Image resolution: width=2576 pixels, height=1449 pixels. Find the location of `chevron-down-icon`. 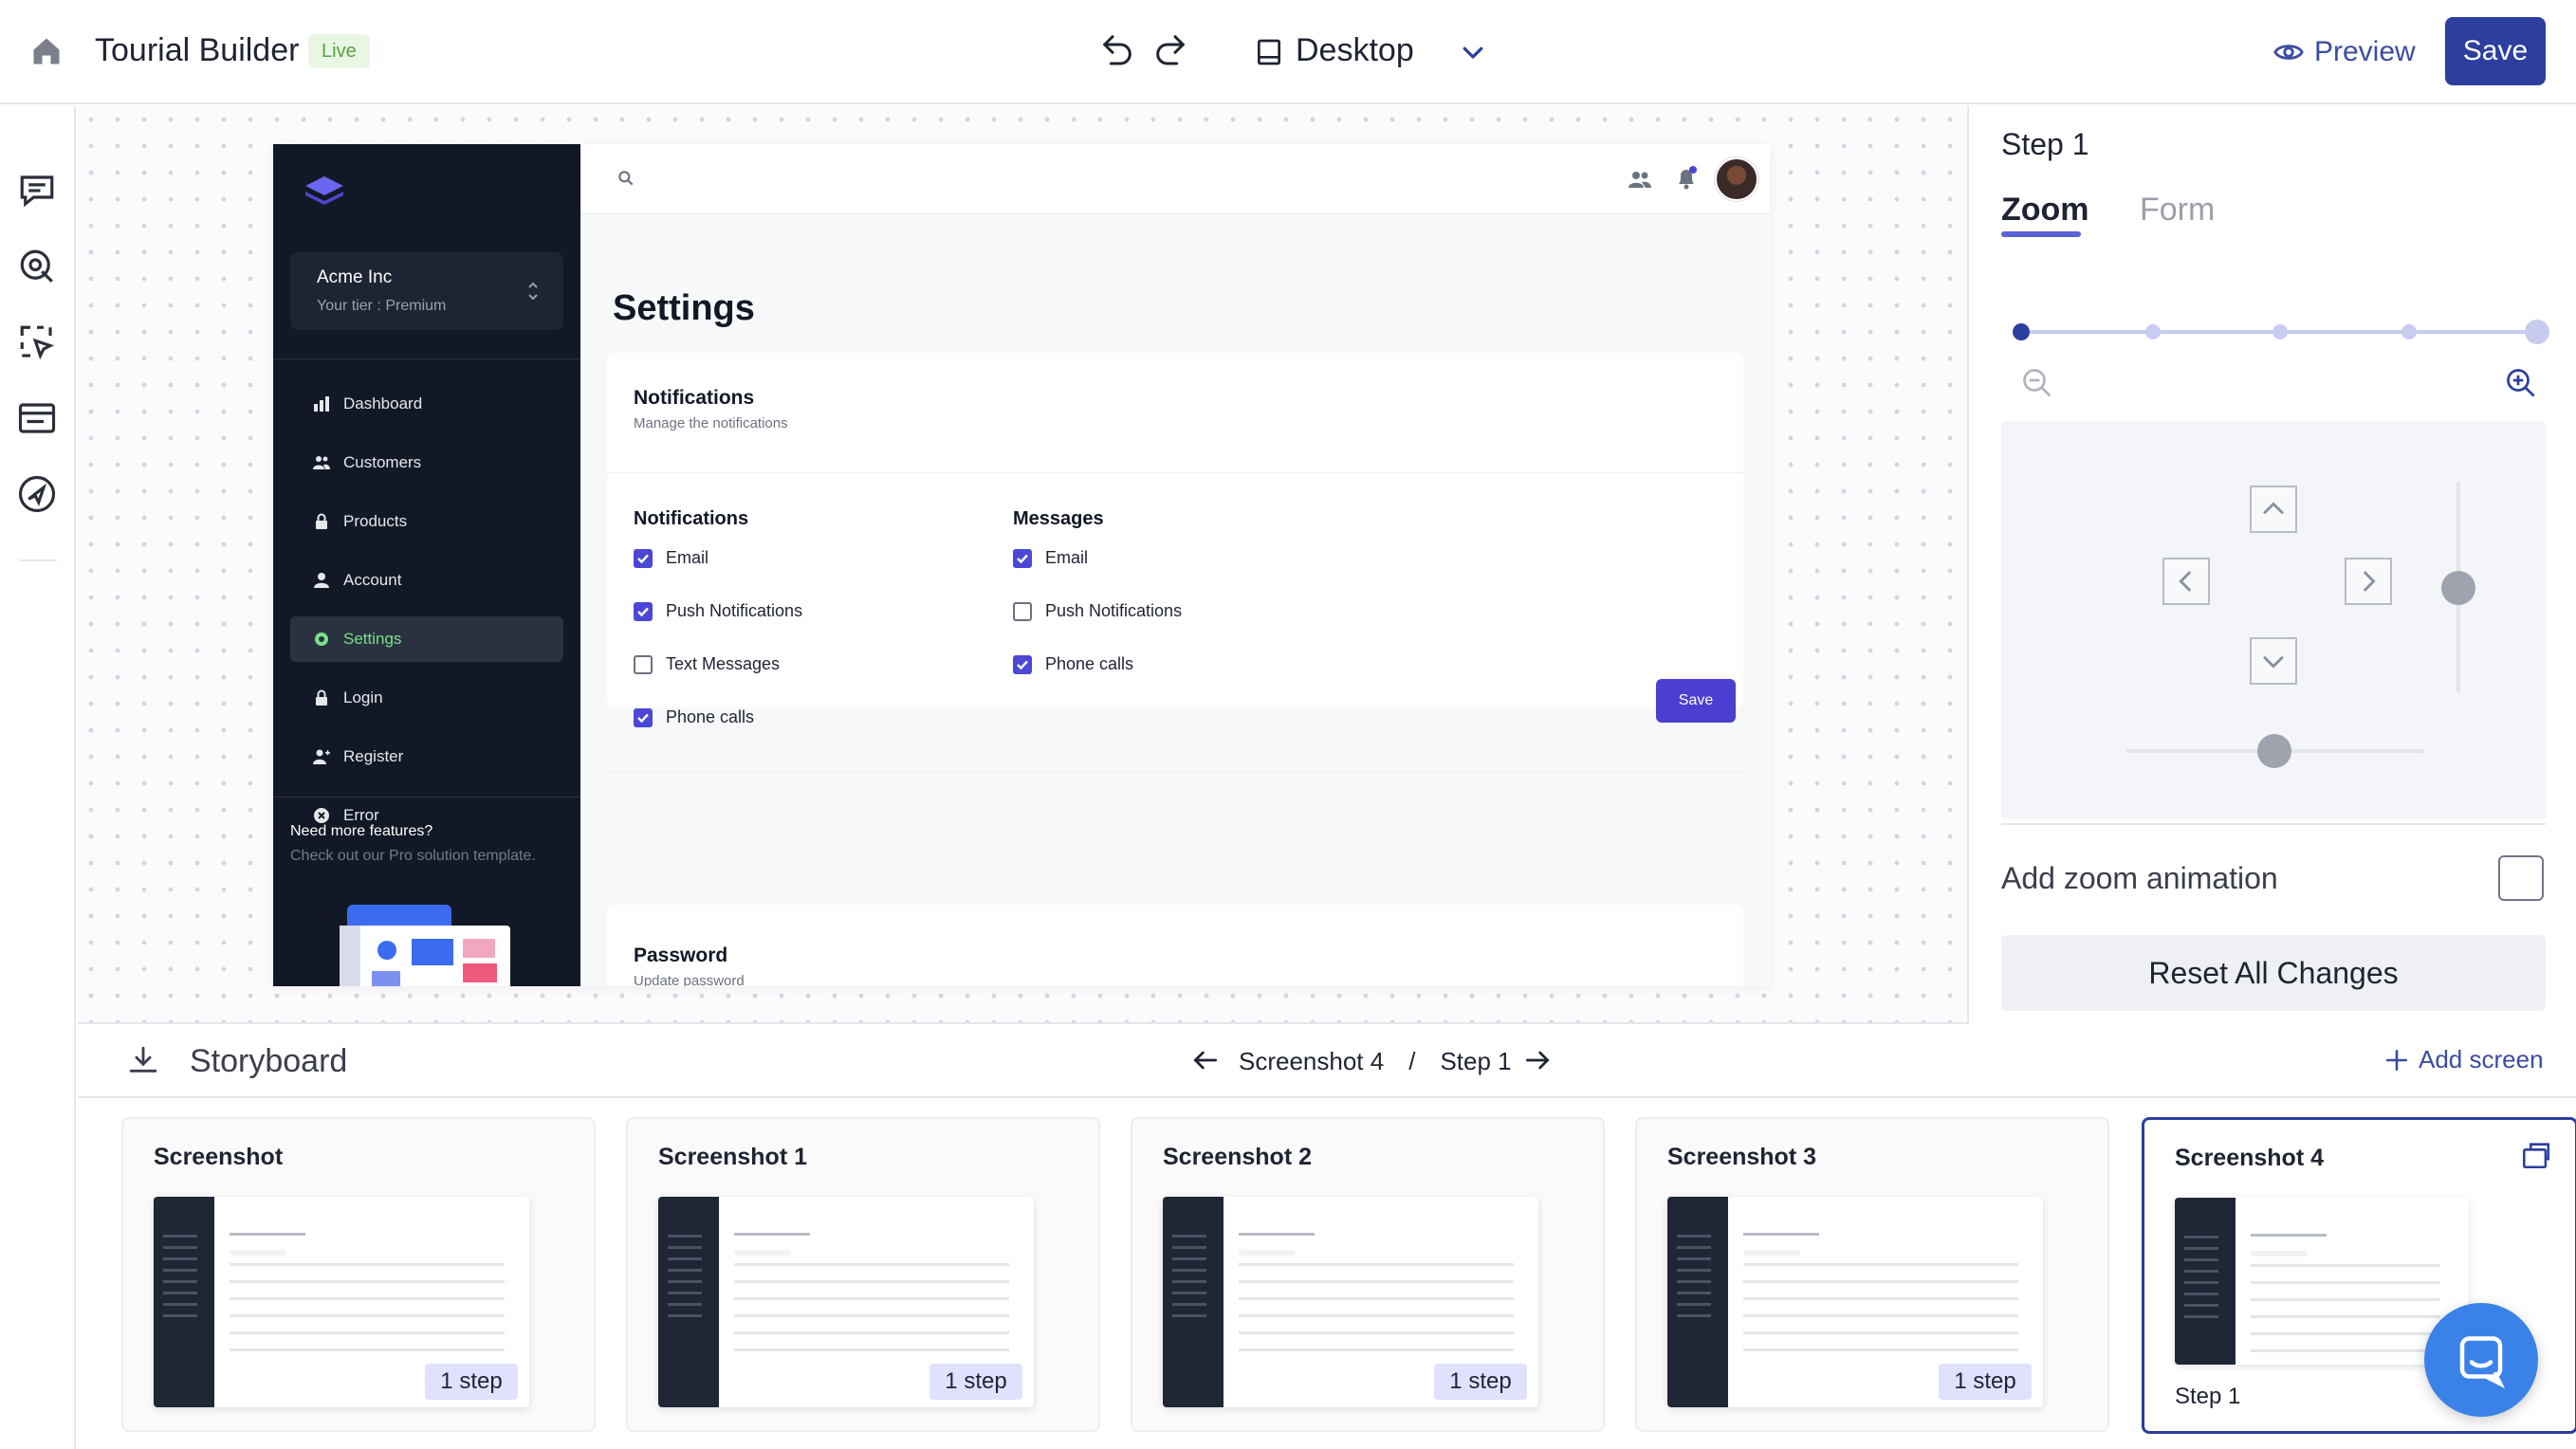

chevron-down-icon is located at coordinates (1473, 52).